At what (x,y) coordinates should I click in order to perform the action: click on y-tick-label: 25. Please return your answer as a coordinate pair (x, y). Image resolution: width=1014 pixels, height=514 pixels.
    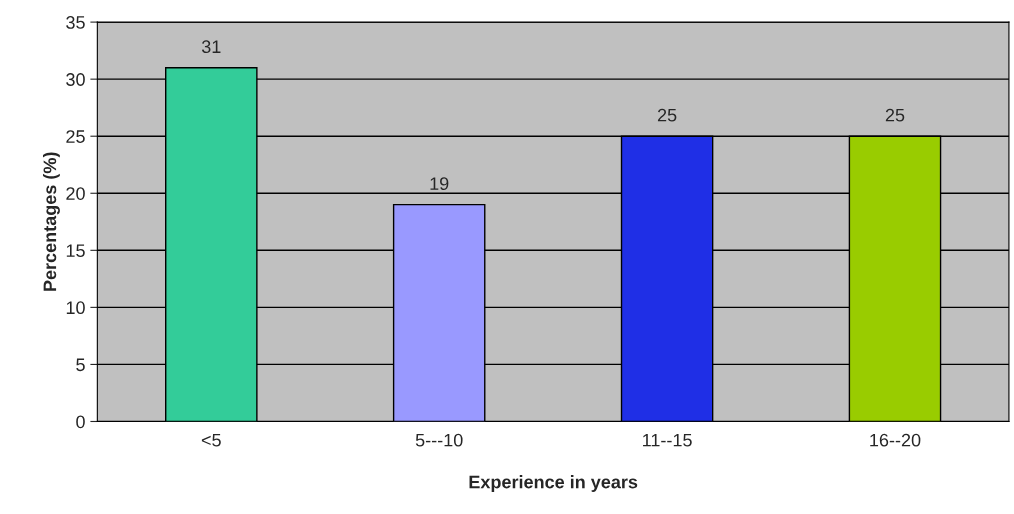
    Looking at the image, I should click on (75, 136).